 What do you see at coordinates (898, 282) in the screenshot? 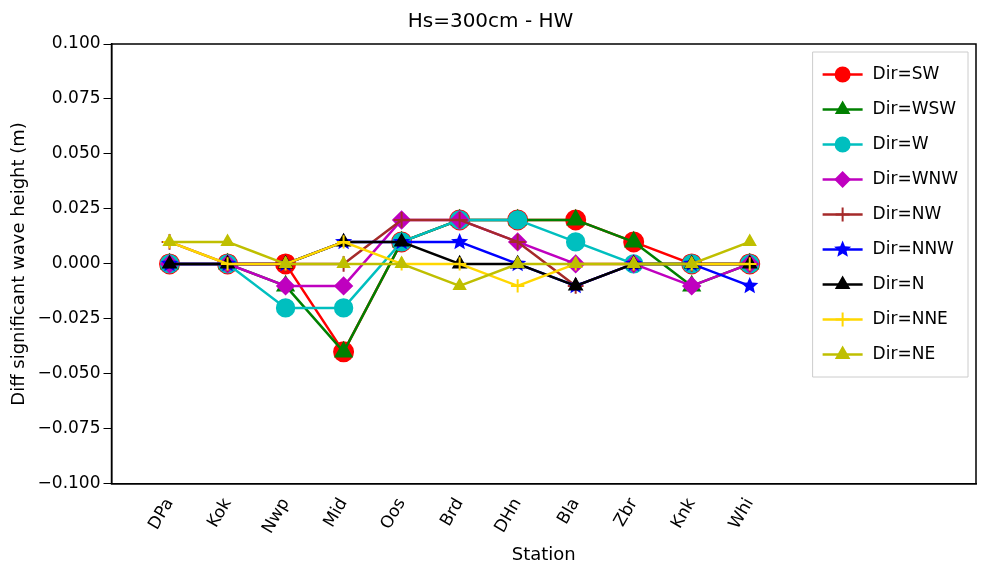
I see `legend-label: Dir=N` at bounding box center [898, 282].